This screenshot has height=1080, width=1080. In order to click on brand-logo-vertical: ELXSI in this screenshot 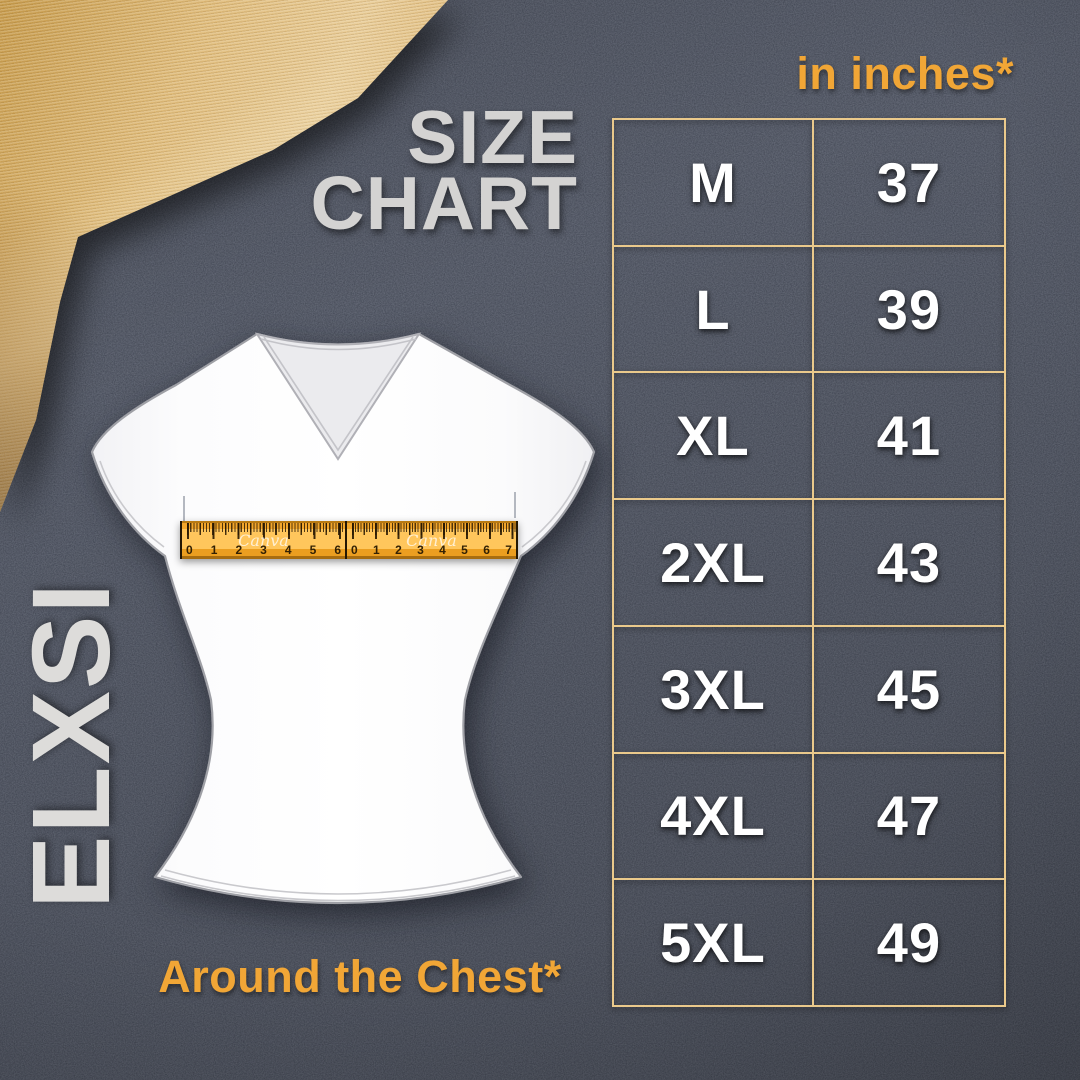, I will do `click(71, 745)`.